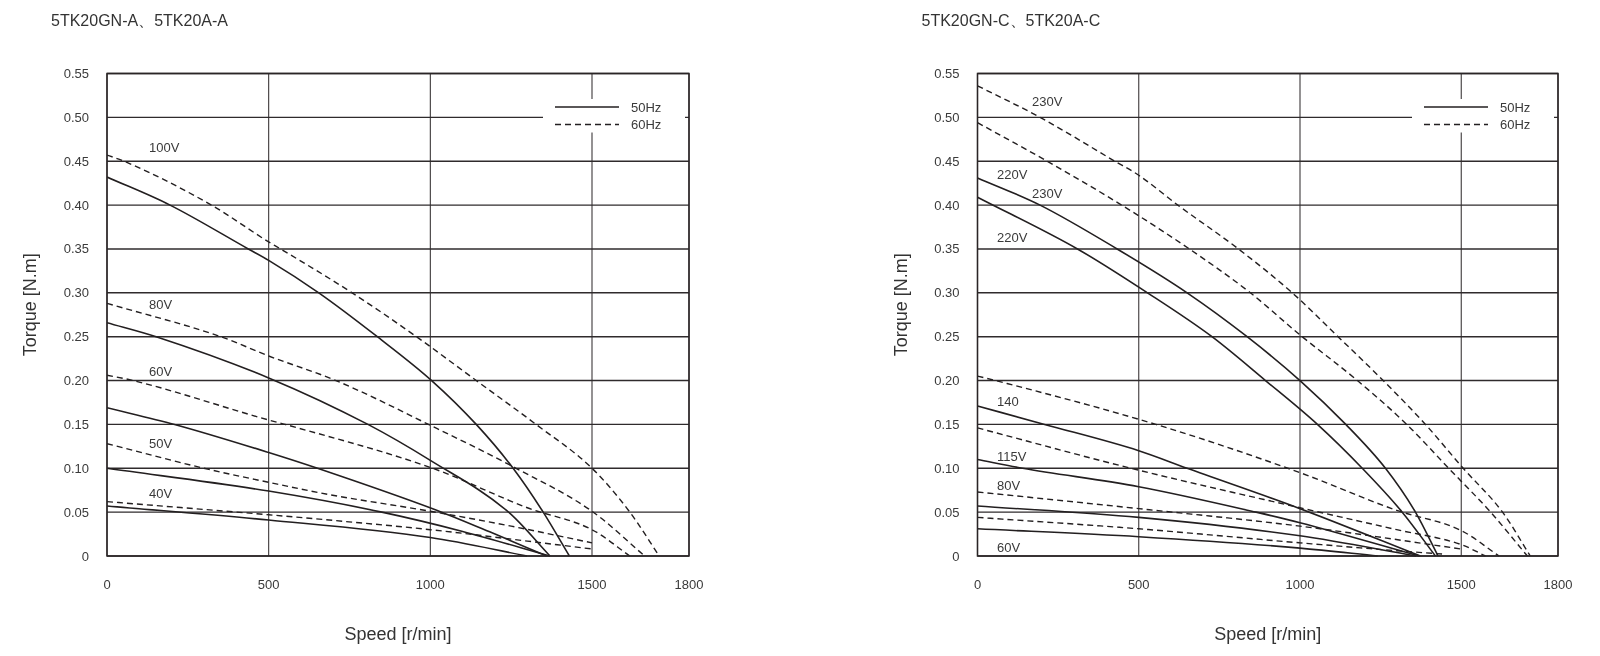  What do you see at coordinates (161, 443) in the screenshot?
I see `annotation: 50V` at bounding box center [161, 443].